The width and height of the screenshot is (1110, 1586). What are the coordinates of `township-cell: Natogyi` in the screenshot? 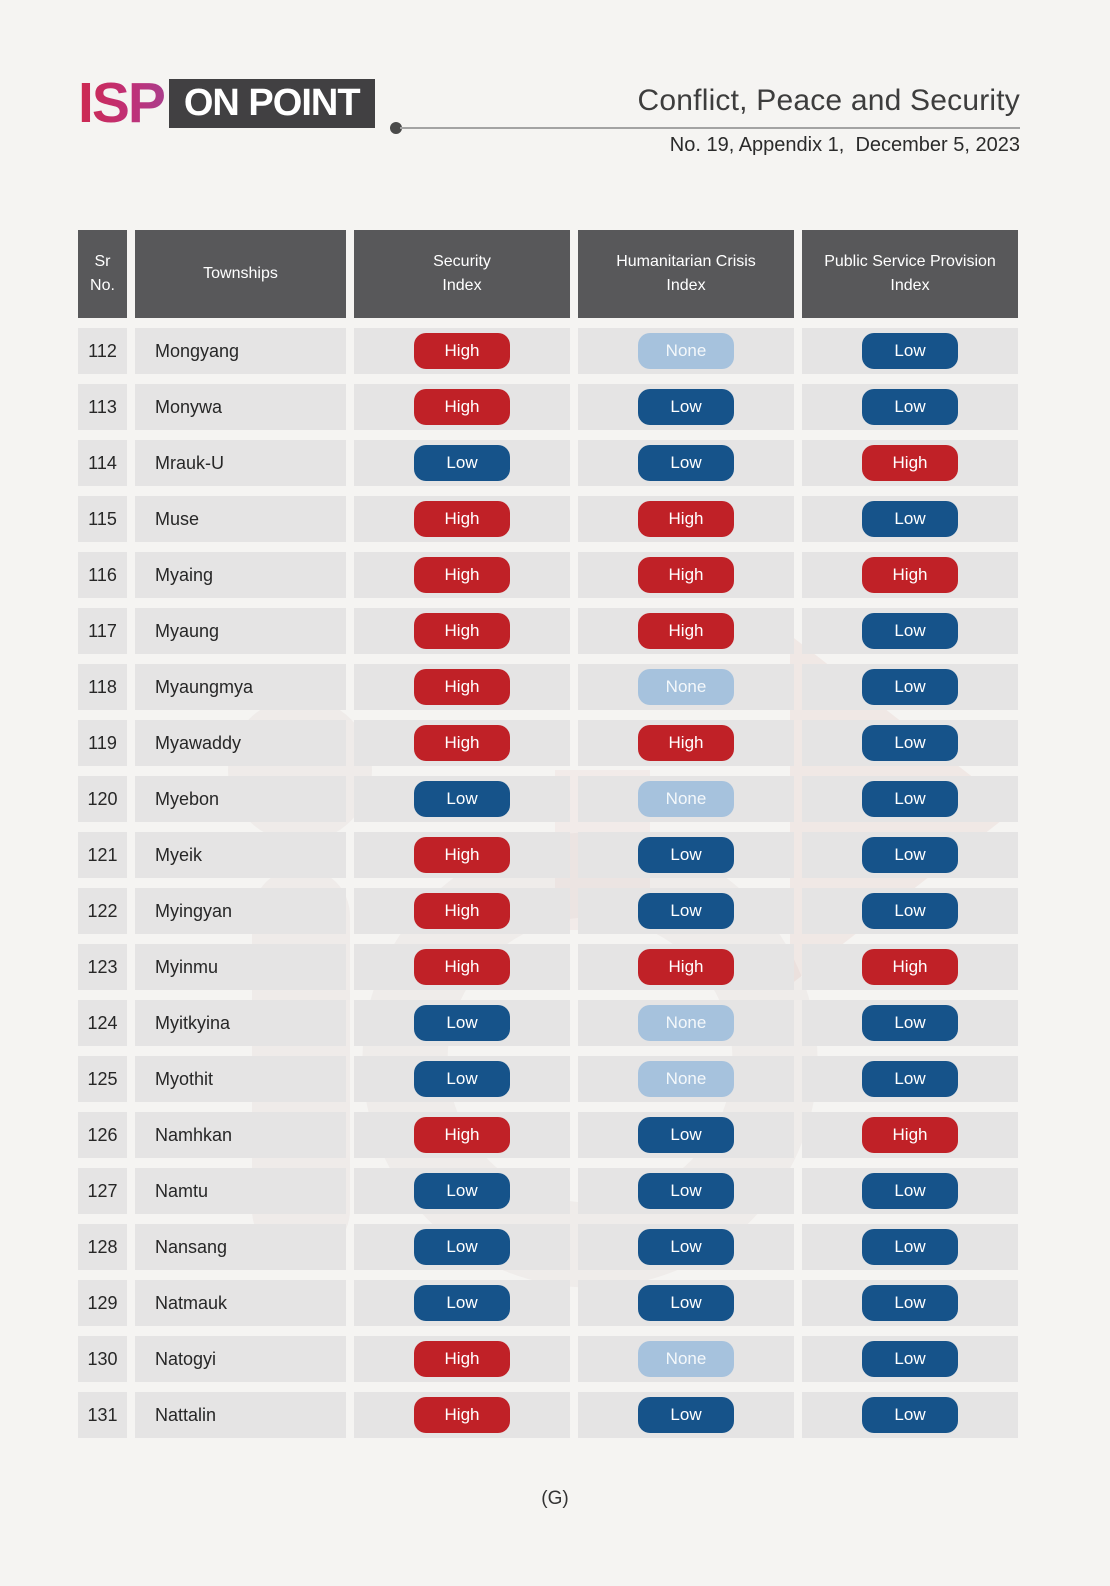 It's located at (240, 1359).